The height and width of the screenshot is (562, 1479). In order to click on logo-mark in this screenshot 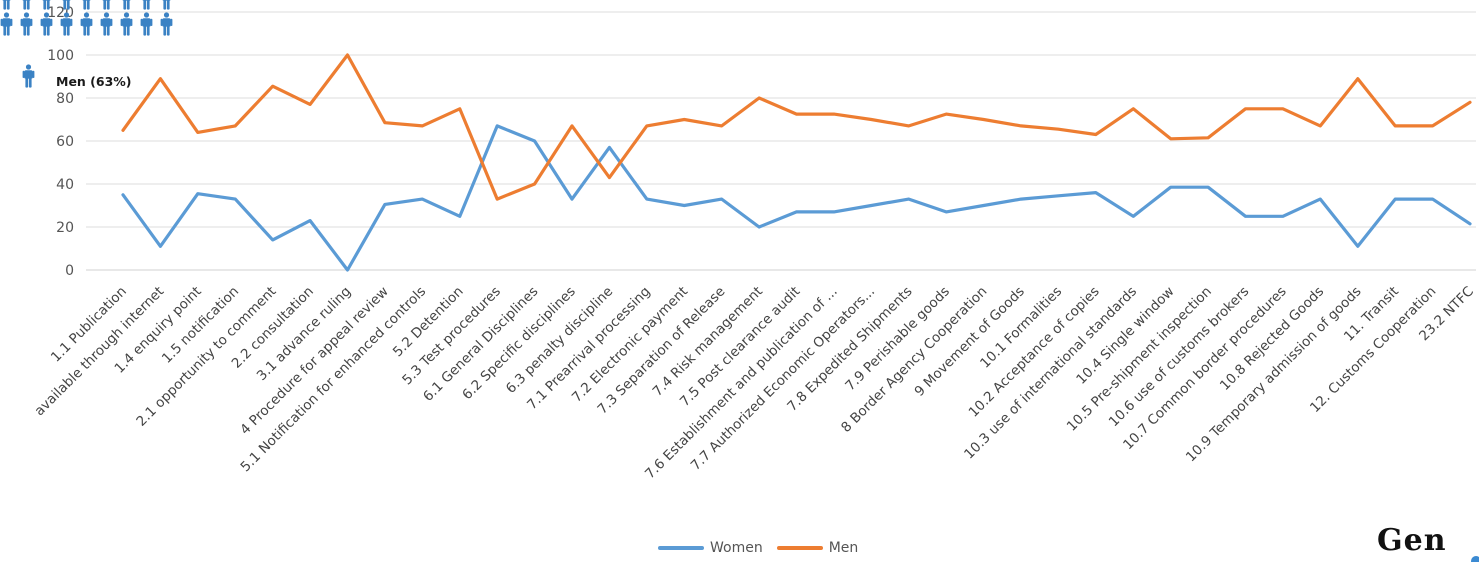, I will do `click(1475, 559)`.